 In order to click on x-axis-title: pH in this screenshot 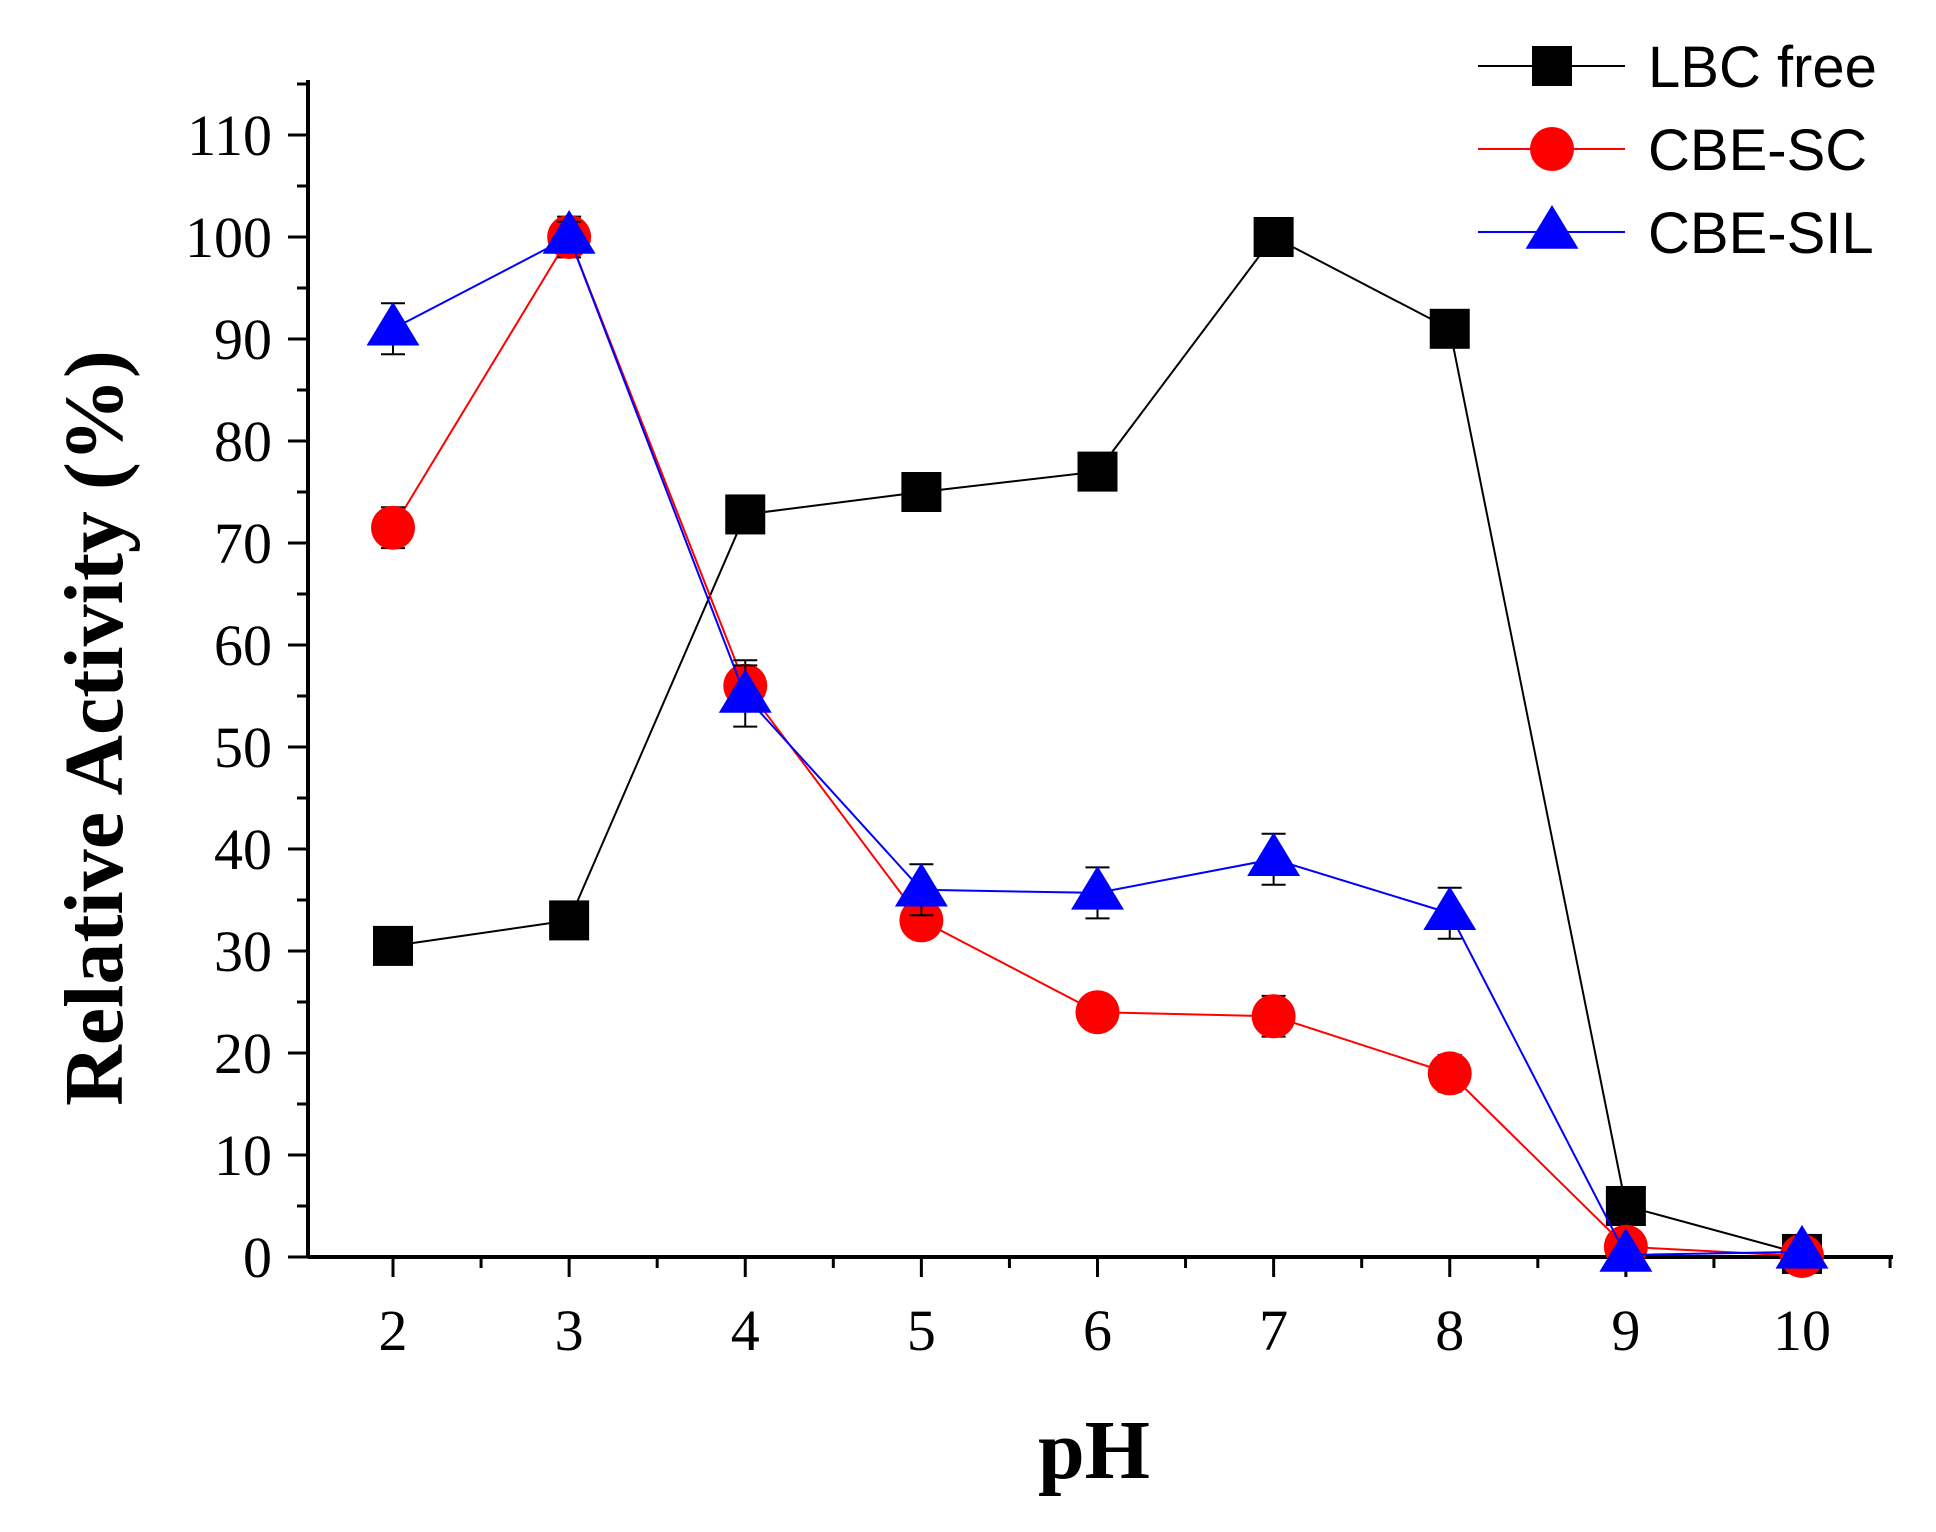, I will do `click(1094, 1450)`.